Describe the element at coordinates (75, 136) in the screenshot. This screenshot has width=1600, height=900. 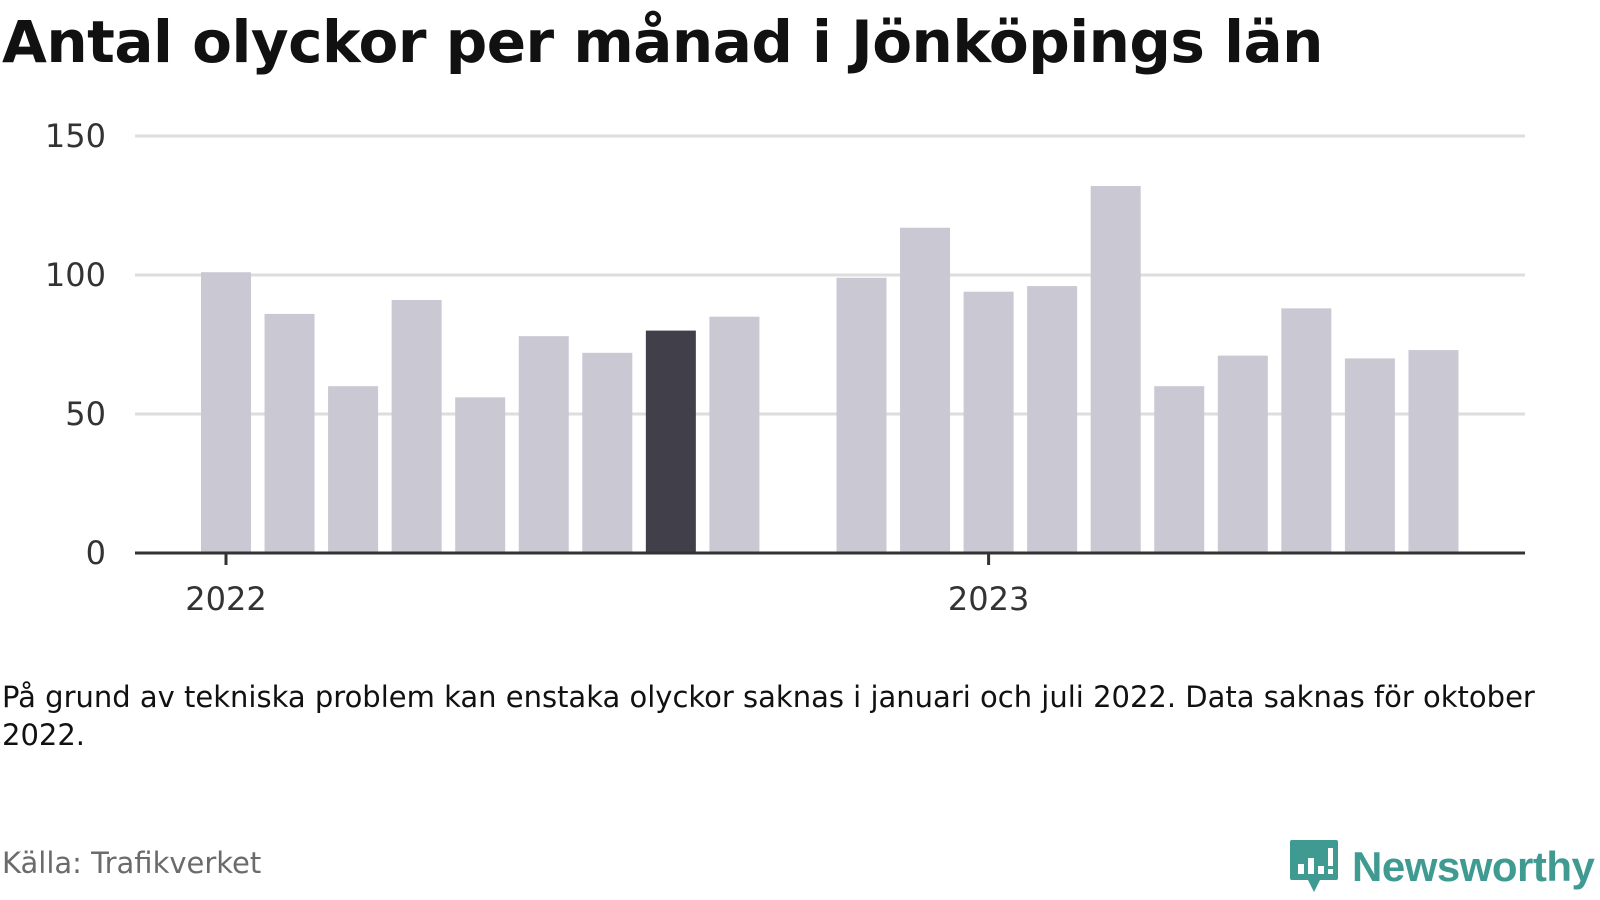
I see `y-tick-label: 150` at that location.